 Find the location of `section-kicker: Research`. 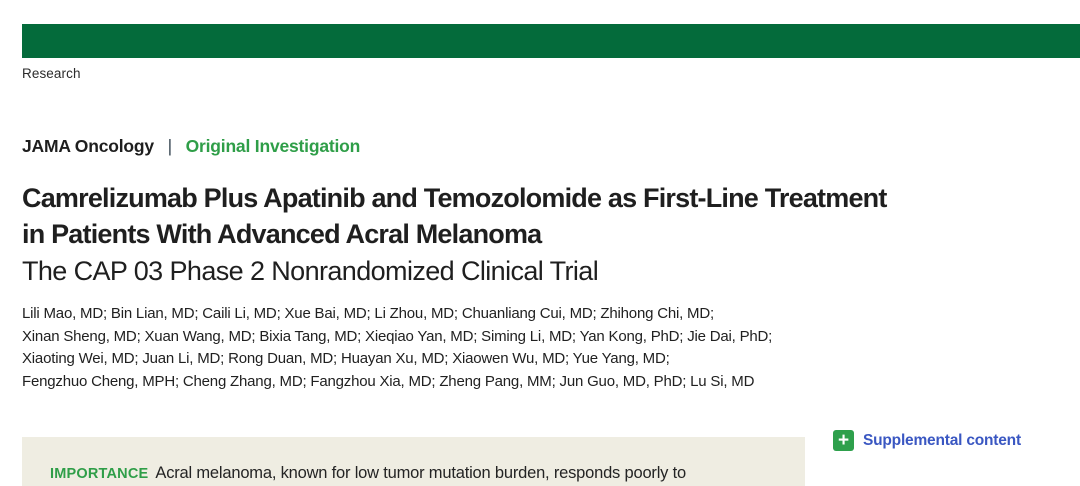

section-kicker: Research is located at coordinates (51, 73).